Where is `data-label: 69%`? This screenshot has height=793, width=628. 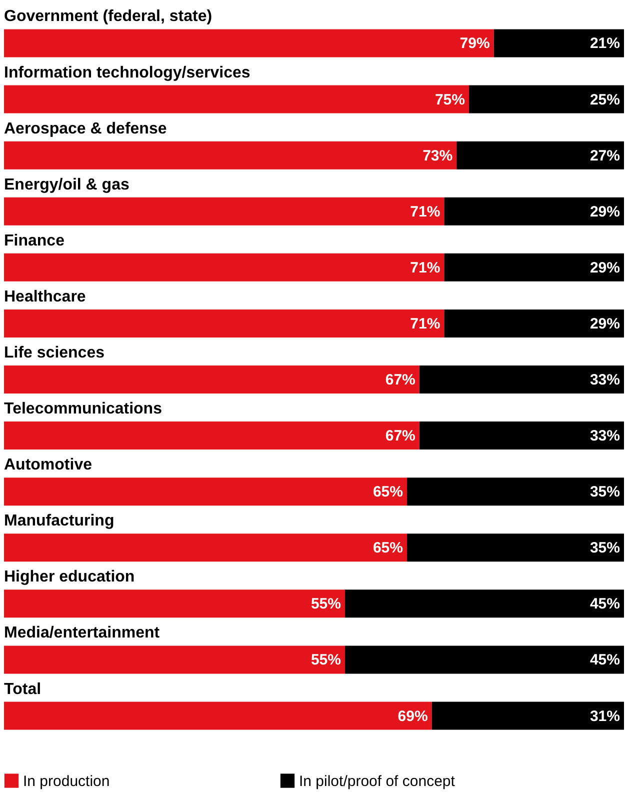
data-label: 69% is located at coordinates (413, 716).